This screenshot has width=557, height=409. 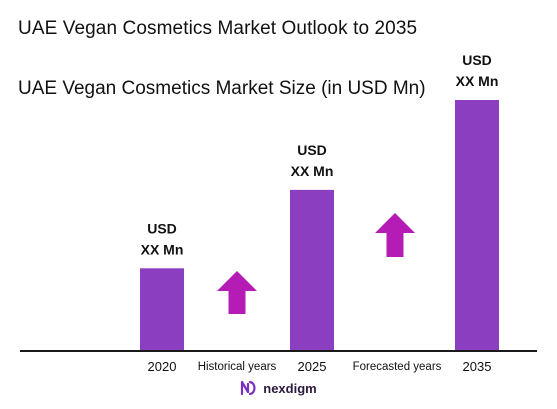 What do you see at coordinates (237, 292) in the screenshot?
I see `growth-arrow-historical-icon` at bounding box center [237, 292].